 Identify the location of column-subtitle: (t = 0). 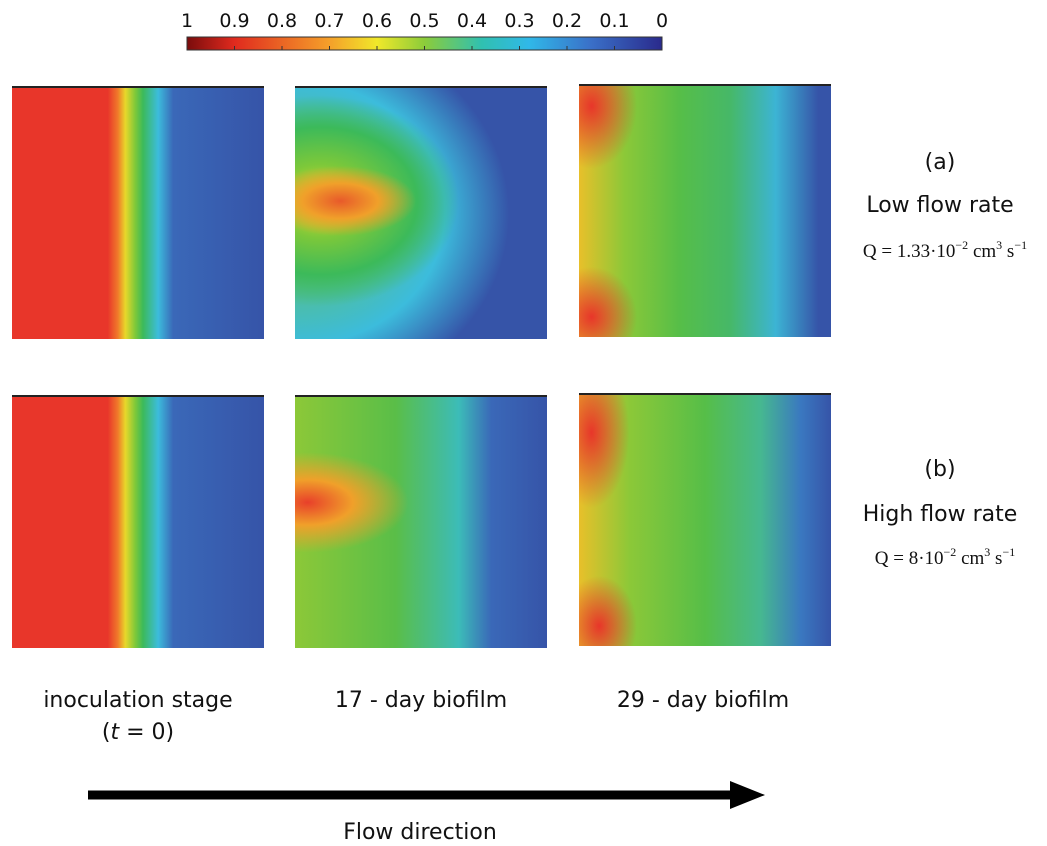
(138, 732).